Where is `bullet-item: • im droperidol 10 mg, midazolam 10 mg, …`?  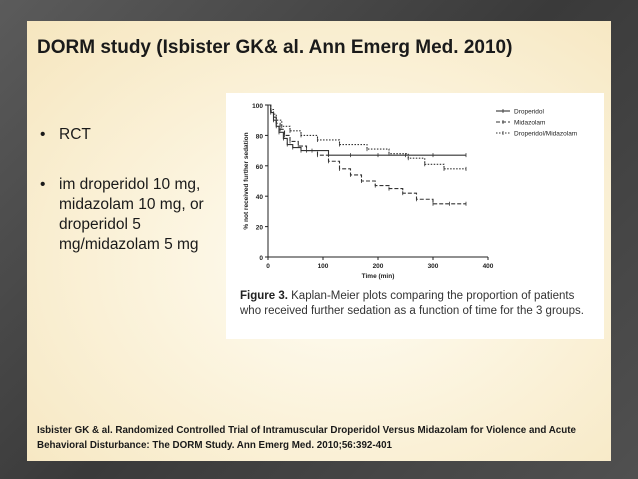 bullet-item: • im droperidol 10 mg, midazolam 10 mg, … is located at coordinates (137, 215).